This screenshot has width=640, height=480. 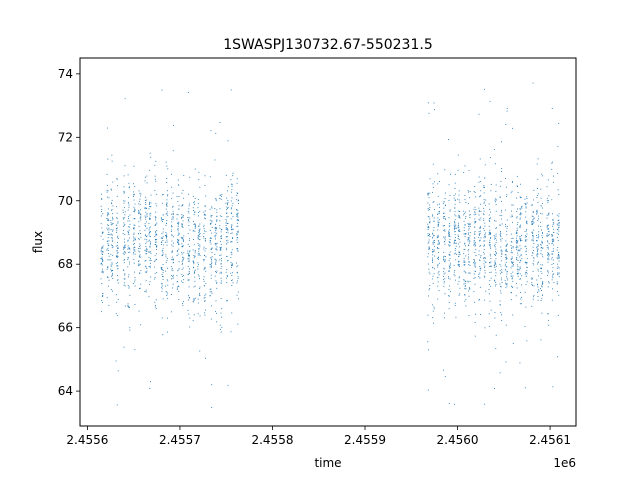 I want to click on x-tick-label: 2.4561, so click(x=550, y=440).